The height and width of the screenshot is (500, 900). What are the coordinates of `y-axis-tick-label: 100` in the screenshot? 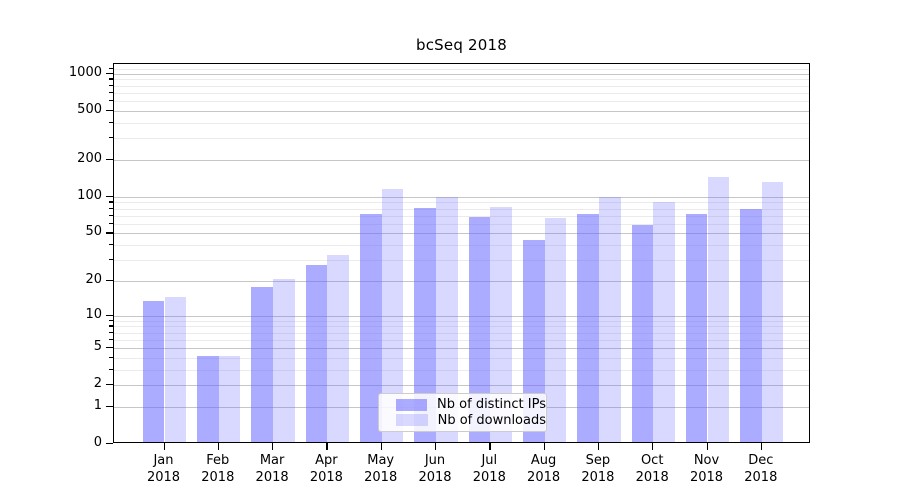 It's located at (89, 195).